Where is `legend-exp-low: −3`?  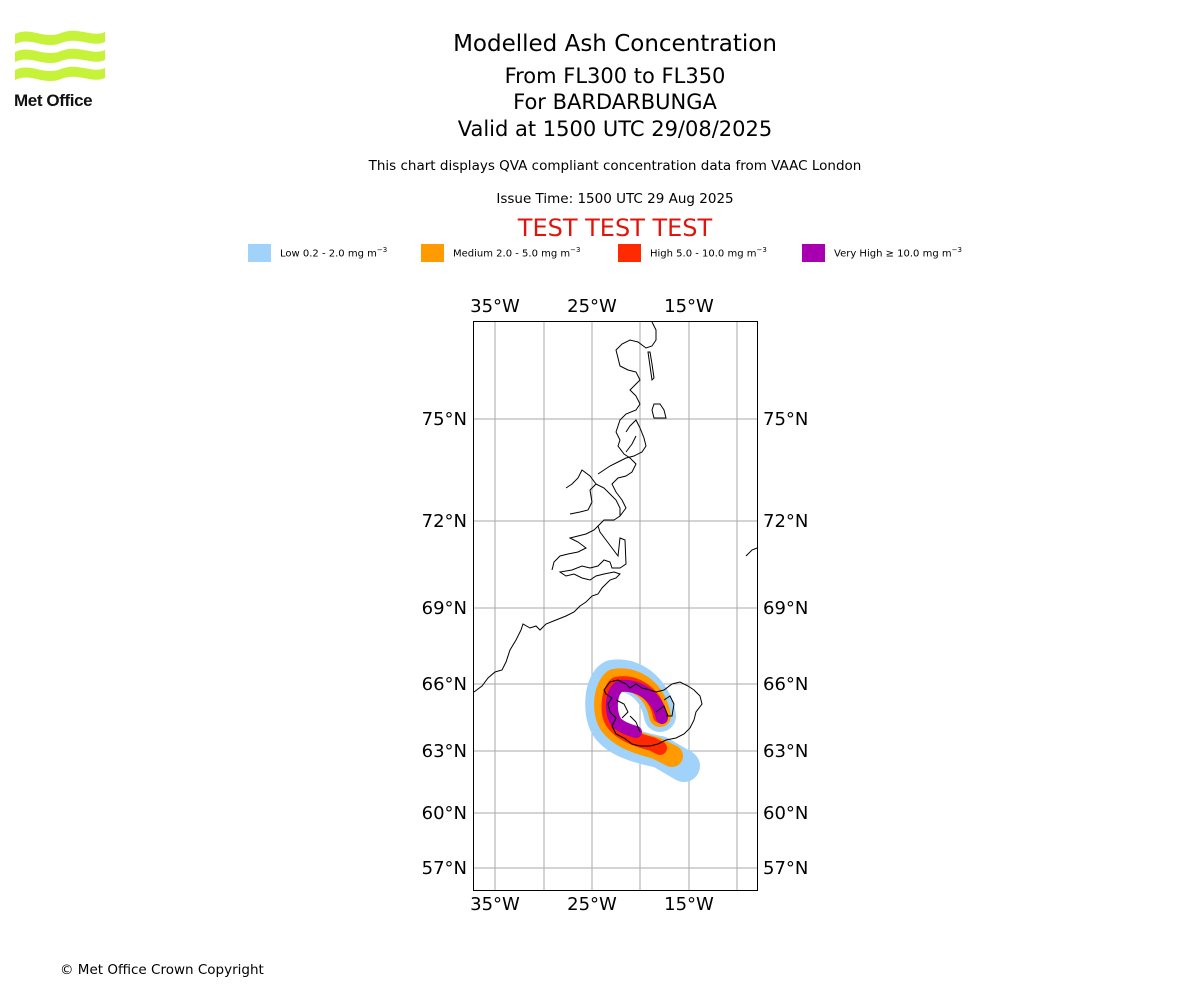 legend-exp-low: −3 is located at coordinates (382, 250).